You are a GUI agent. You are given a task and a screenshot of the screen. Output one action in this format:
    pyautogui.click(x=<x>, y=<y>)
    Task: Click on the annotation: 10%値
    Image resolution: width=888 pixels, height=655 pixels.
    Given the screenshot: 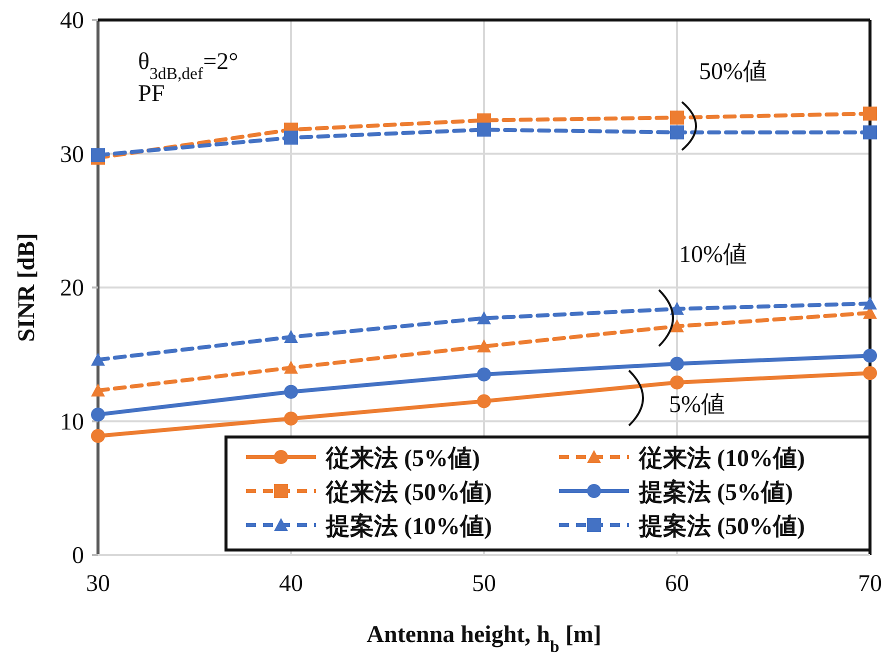 What is the action you would take?
    pyautogui.click(x=713, y=255)
    